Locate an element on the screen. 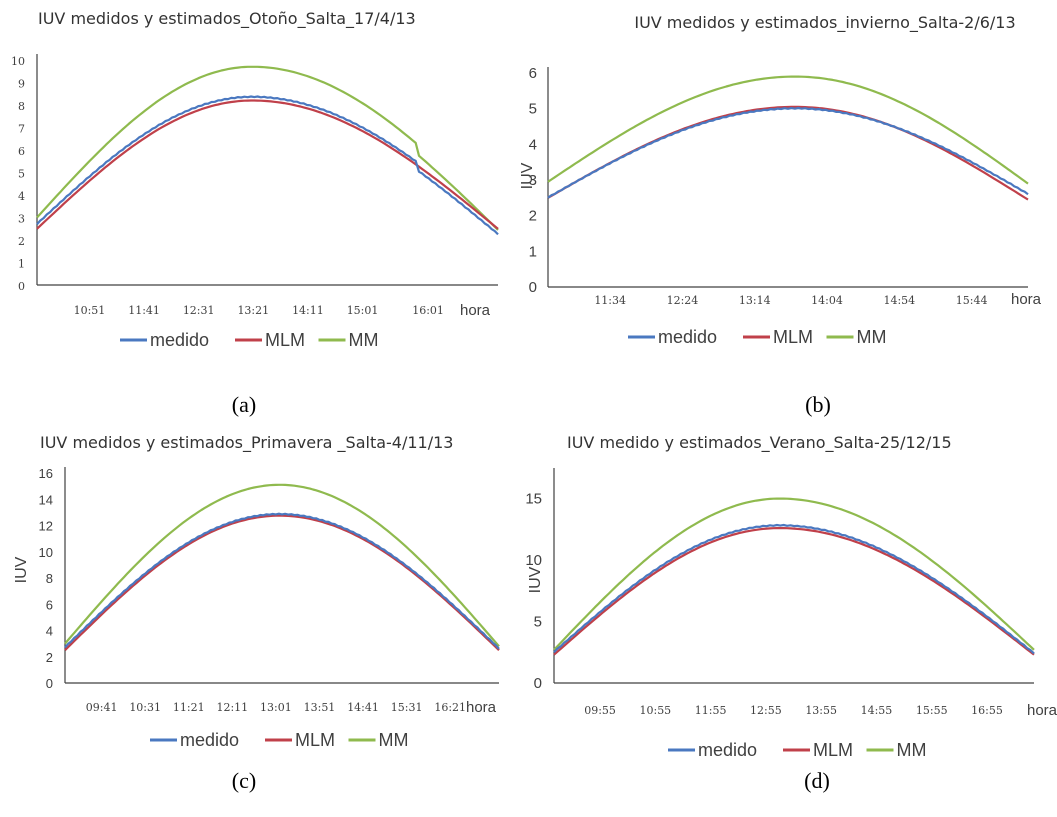 The image size is (1057, 817). x-tick-label: 11:21 is located at coordinates (189, 707).